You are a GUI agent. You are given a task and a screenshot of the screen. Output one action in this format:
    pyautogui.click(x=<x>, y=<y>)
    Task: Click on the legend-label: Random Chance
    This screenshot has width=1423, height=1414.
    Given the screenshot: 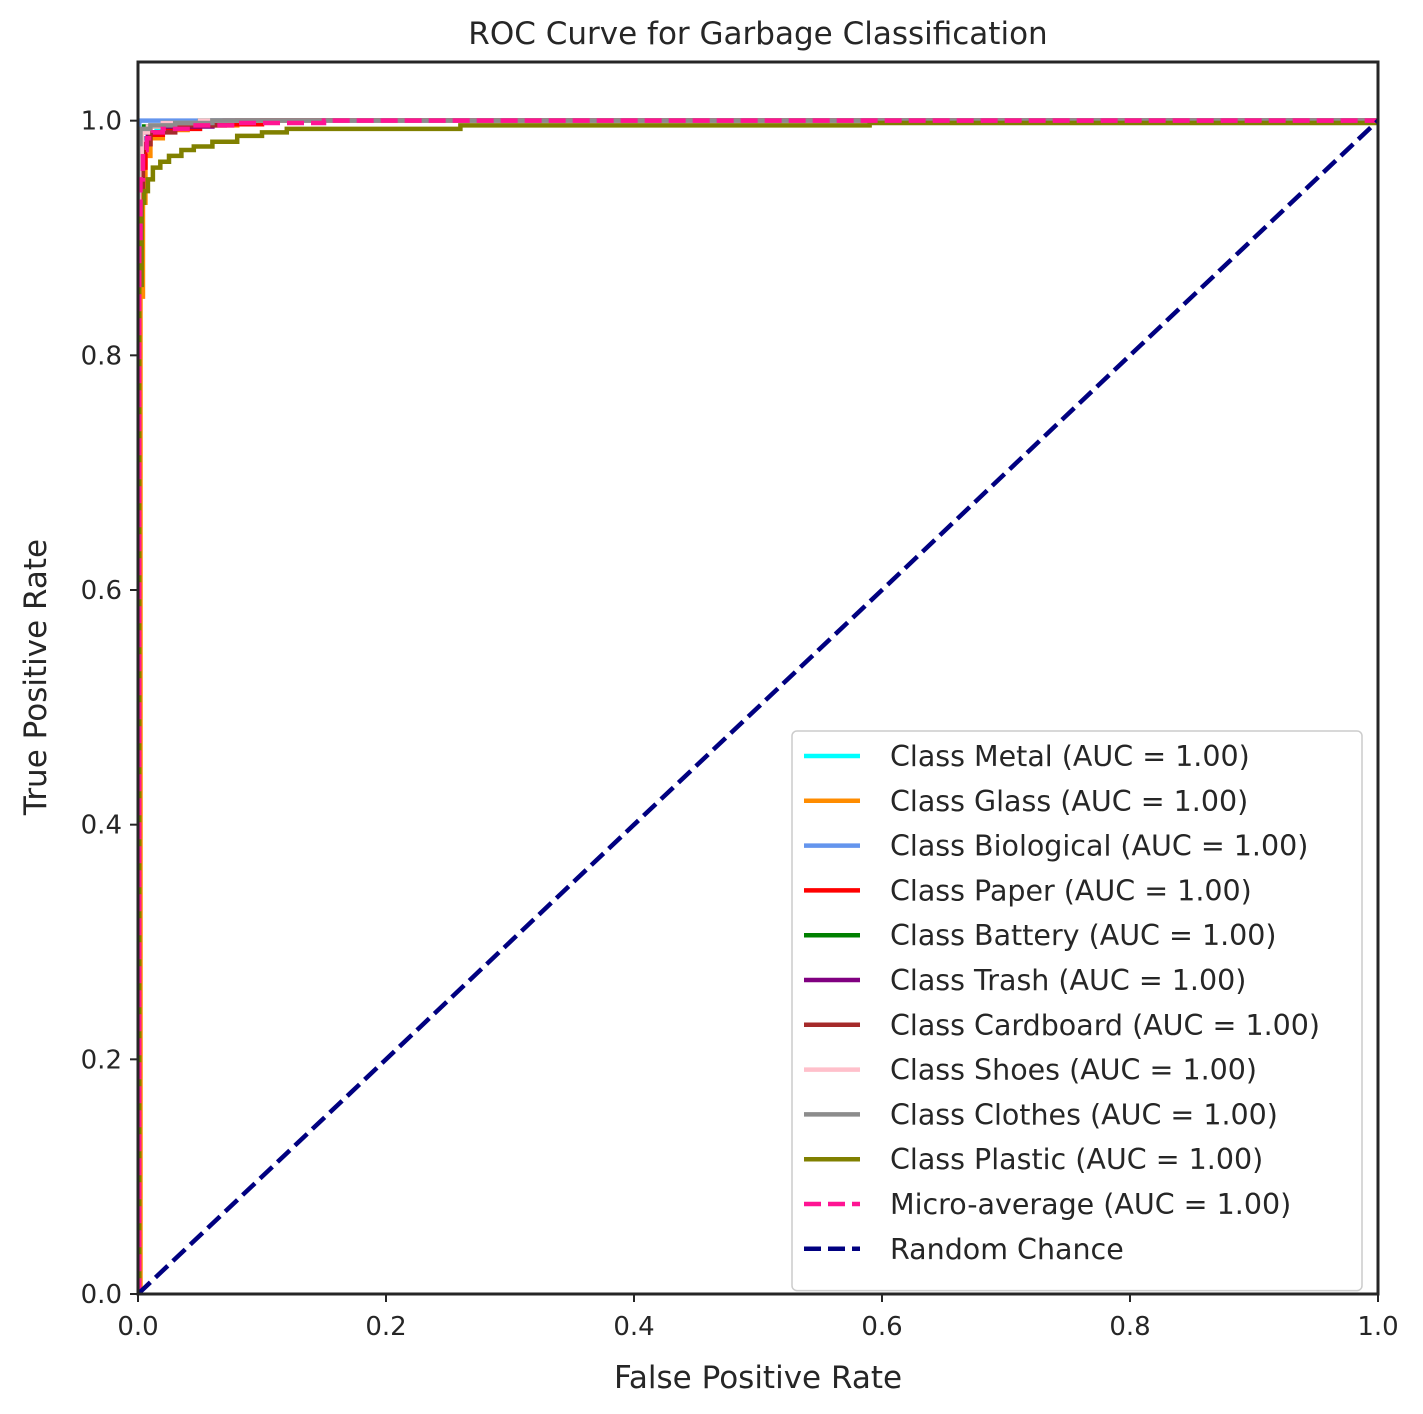 What is the action you would take?
    pyautogui.click(x=1007, y=1249)
    